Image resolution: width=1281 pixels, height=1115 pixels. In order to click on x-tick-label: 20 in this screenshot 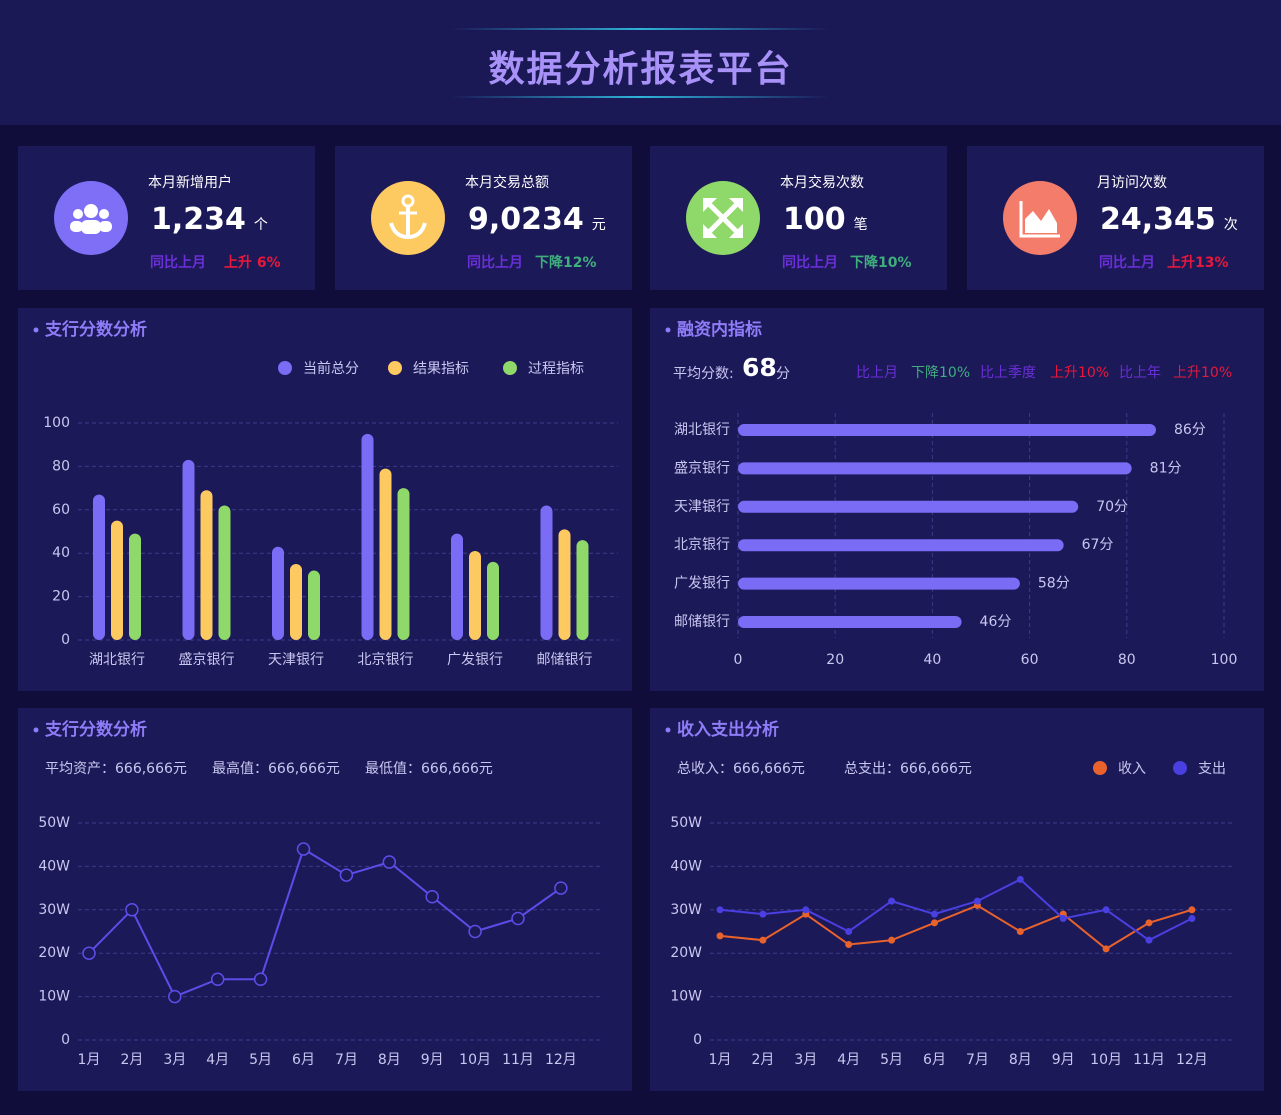, I will do `click(835, 660)`.